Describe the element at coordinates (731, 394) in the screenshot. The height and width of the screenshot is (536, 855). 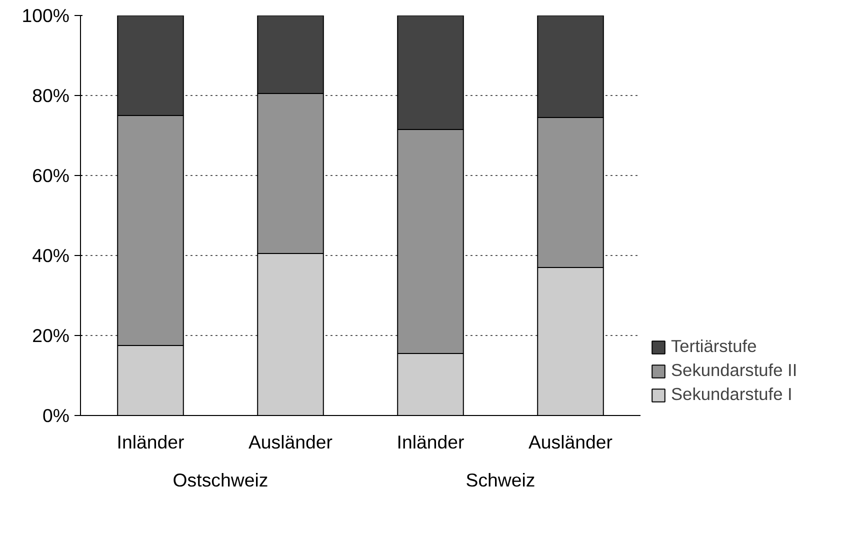
I see `legend-label: Sekundarstufe I` at that location.